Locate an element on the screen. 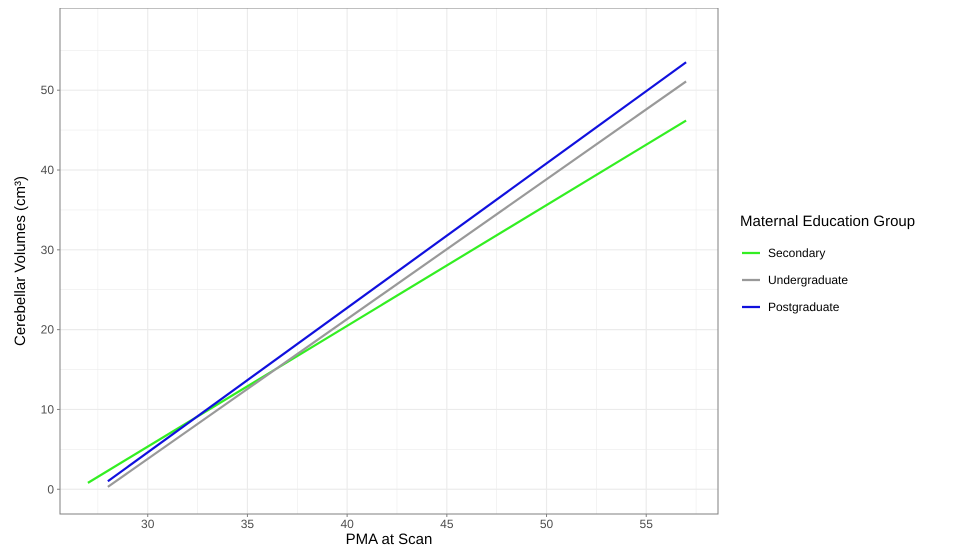 The height and width of the screenshot is (556, 961). x-tick-label: 45 is located at coordinates (447, 524).